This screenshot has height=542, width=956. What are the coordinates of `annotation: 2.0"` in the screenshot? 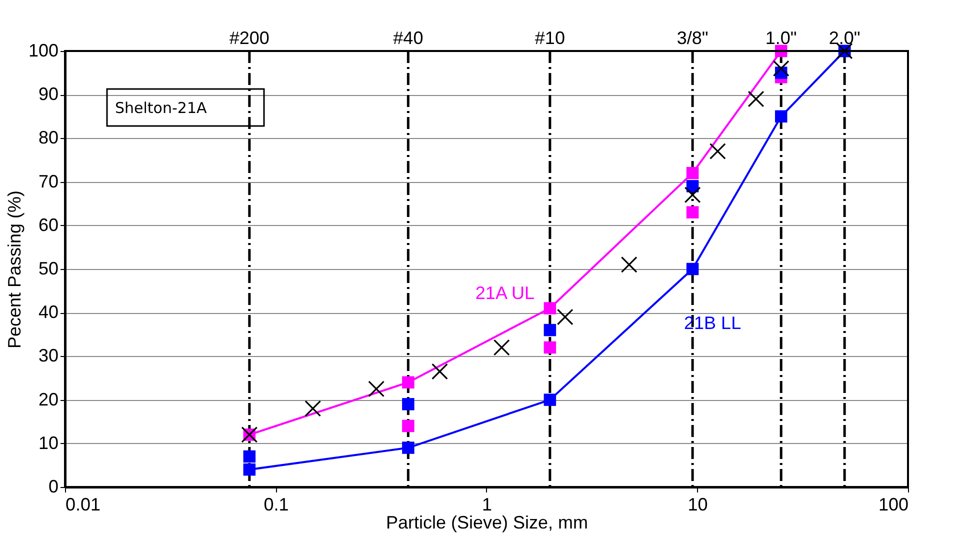 It's located at (844, 38).